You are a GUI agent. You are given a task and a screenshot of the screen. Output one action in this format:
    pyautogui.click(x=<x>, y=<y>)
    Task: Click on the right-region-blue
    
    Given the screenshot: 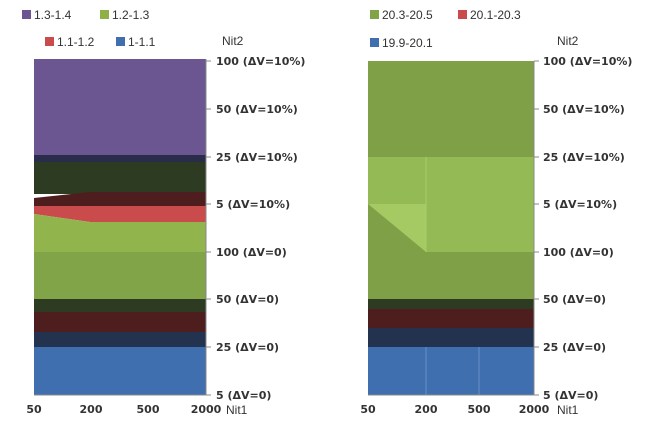 What is the action you would take?
    pyautogui.click(x=451, y=371)
    